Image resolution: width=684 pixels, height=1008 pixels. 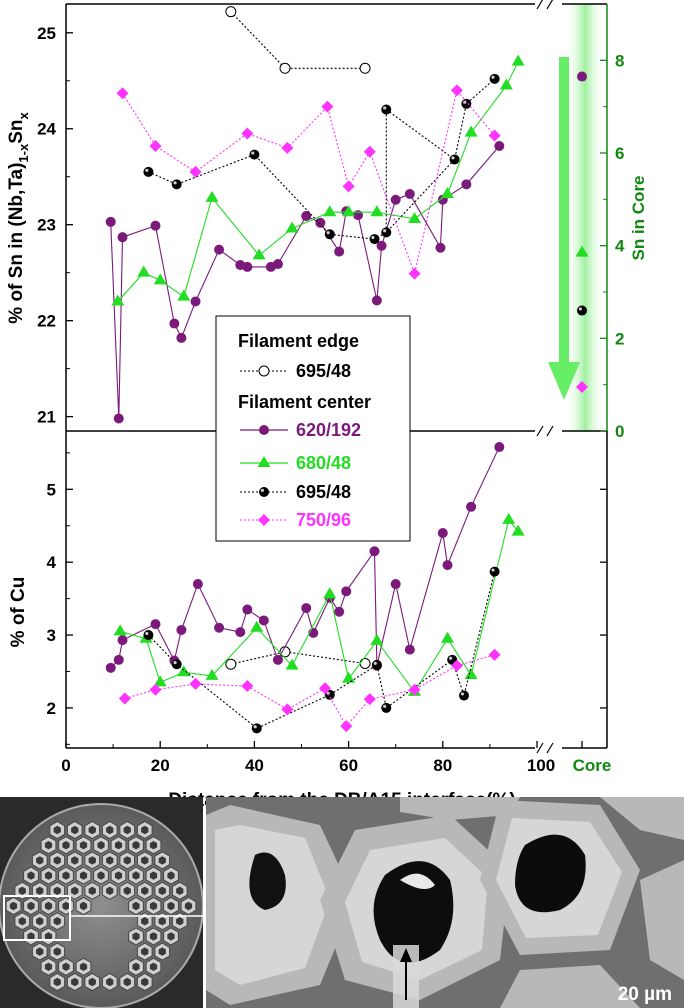 What do you see at coordinates (51, 489) in the screenshot?
I see `bottom-y-tick-label: 5` at bounding box center [51, 489].